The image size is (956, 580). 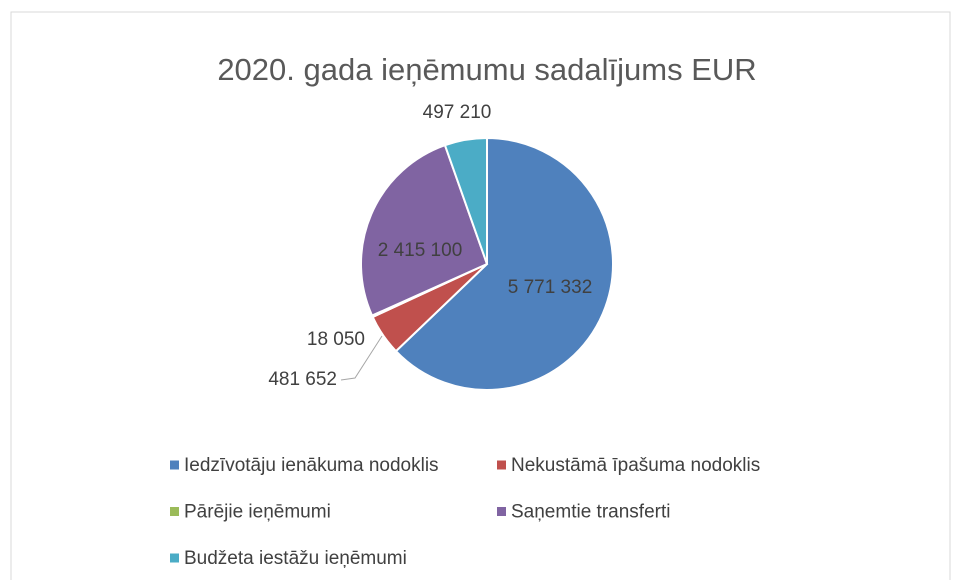 I want to click on legend-label: Saņemtie transferti, so click(x=590, y=512).